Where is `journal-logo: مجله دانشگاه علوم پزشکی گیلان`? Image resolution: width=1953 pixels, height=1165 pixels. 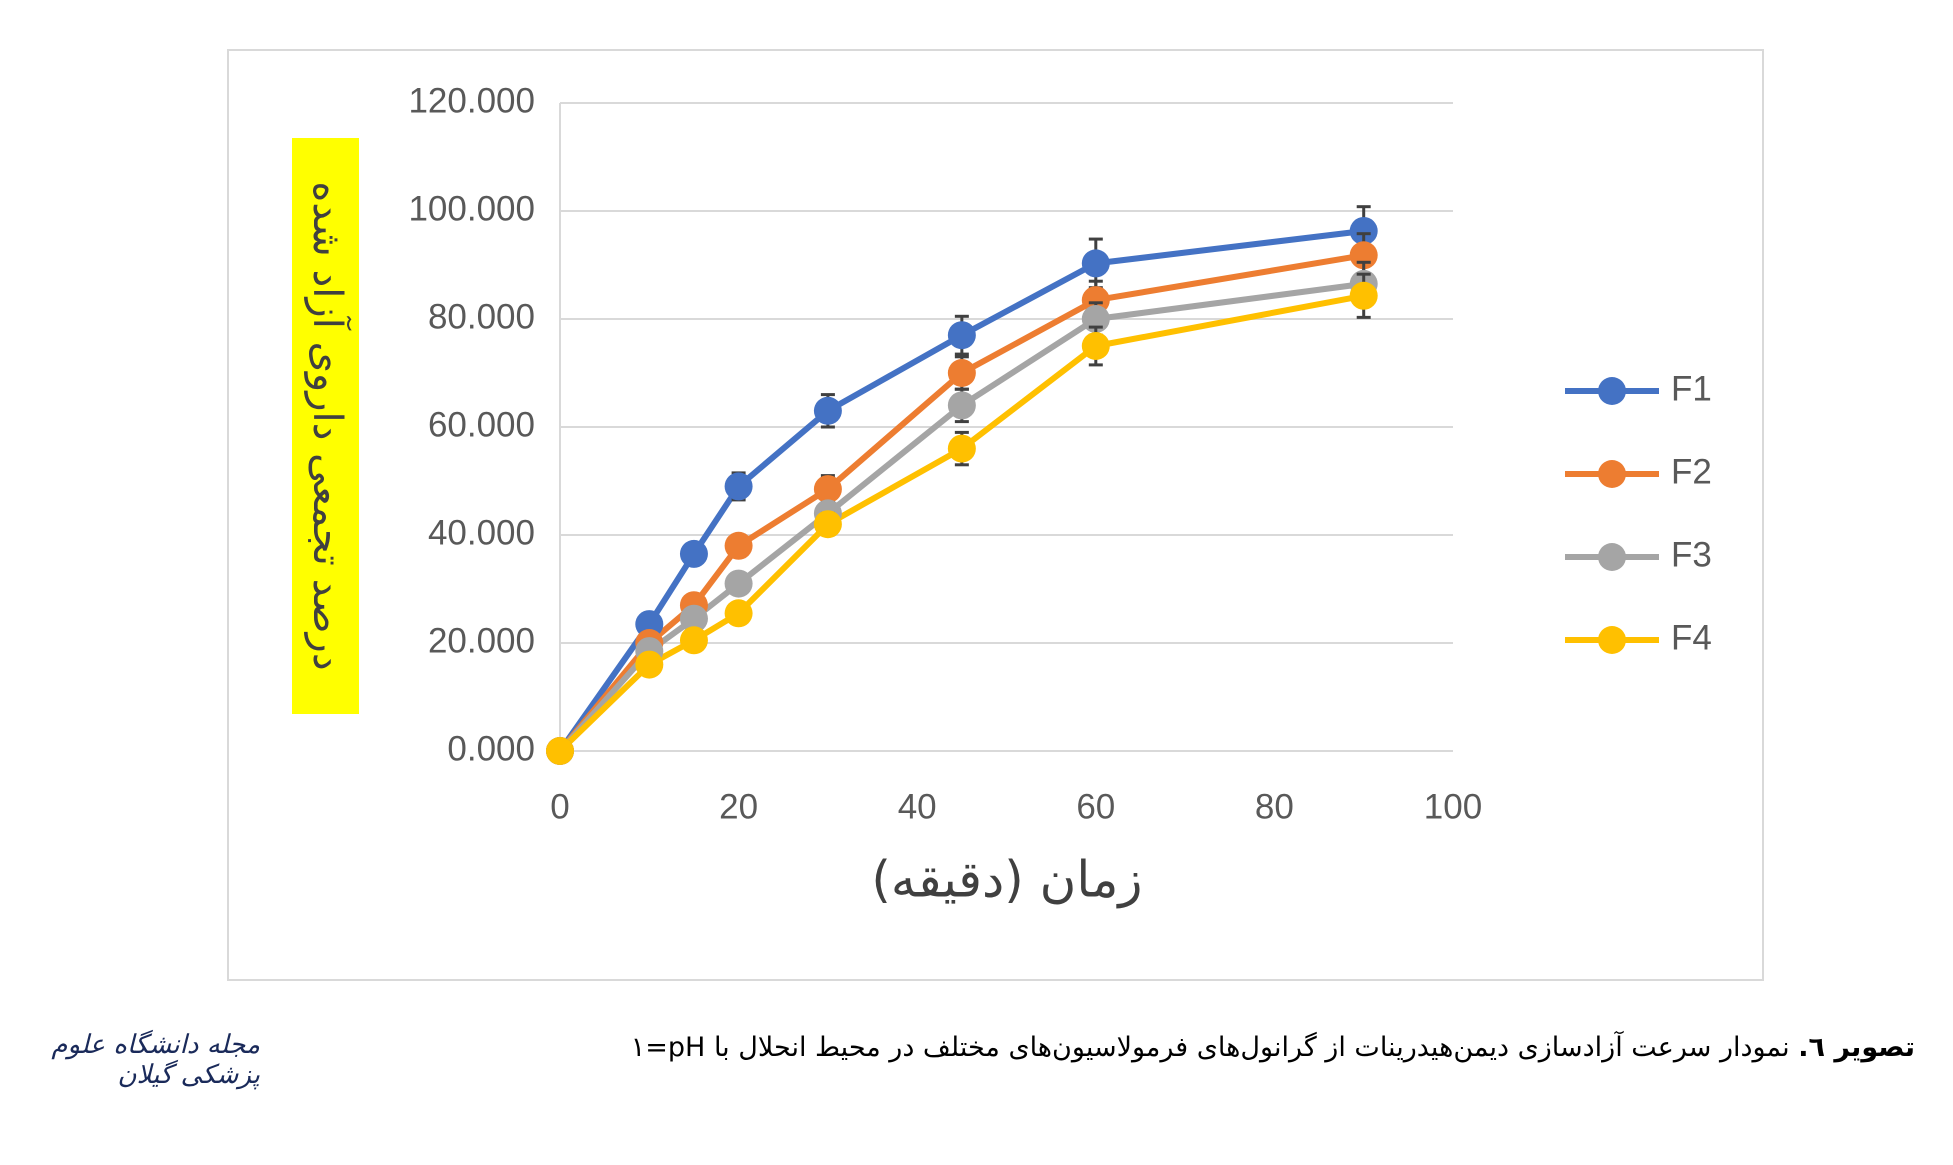
journal-logo: مجله دانشگاه علوم پزشکی گیلان is located at coordinates (155, 1060).